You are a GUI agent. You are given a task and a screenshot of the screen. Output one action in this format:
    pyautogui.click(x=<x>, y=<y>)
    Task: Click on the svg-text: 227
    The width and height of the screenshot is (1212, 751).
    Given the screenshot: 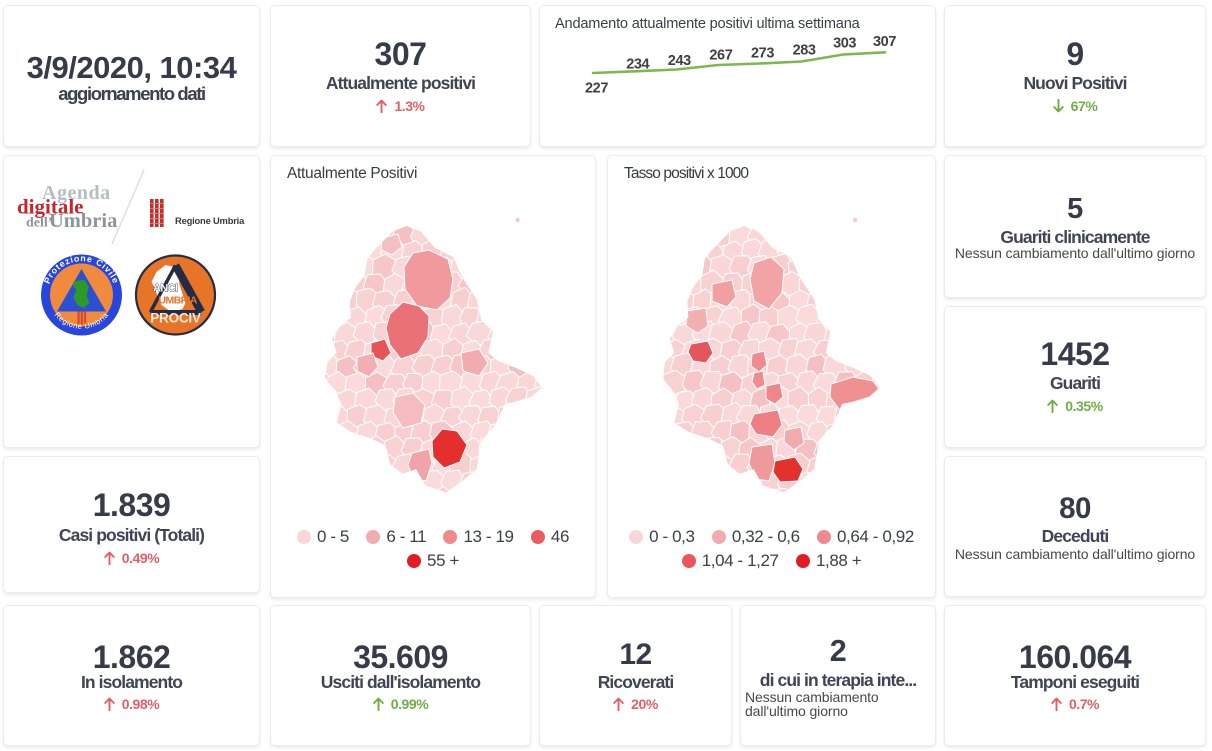 What is the action you would take?
    pyautogui.click(x=596, y=89)
    